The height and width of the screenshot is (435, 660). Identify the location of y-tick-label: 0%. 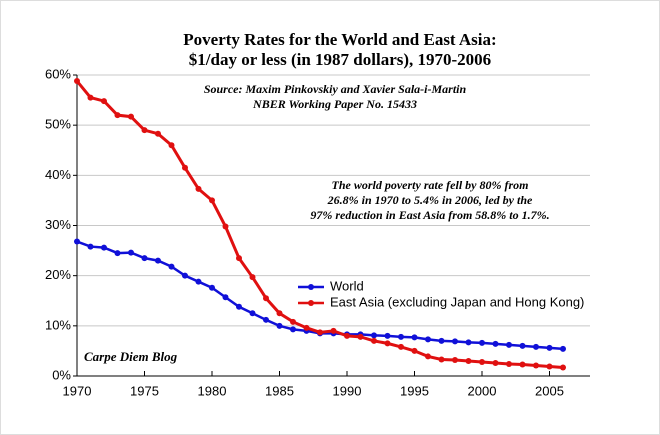
(61, 374).